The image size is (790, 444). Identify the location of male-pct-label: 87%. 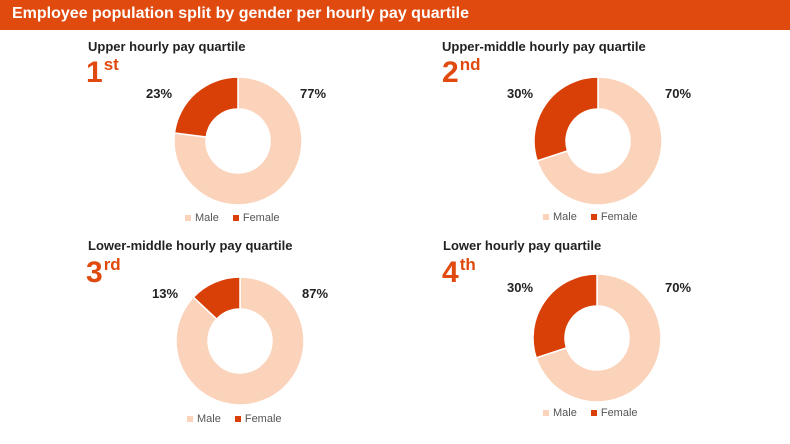
(315, 293).